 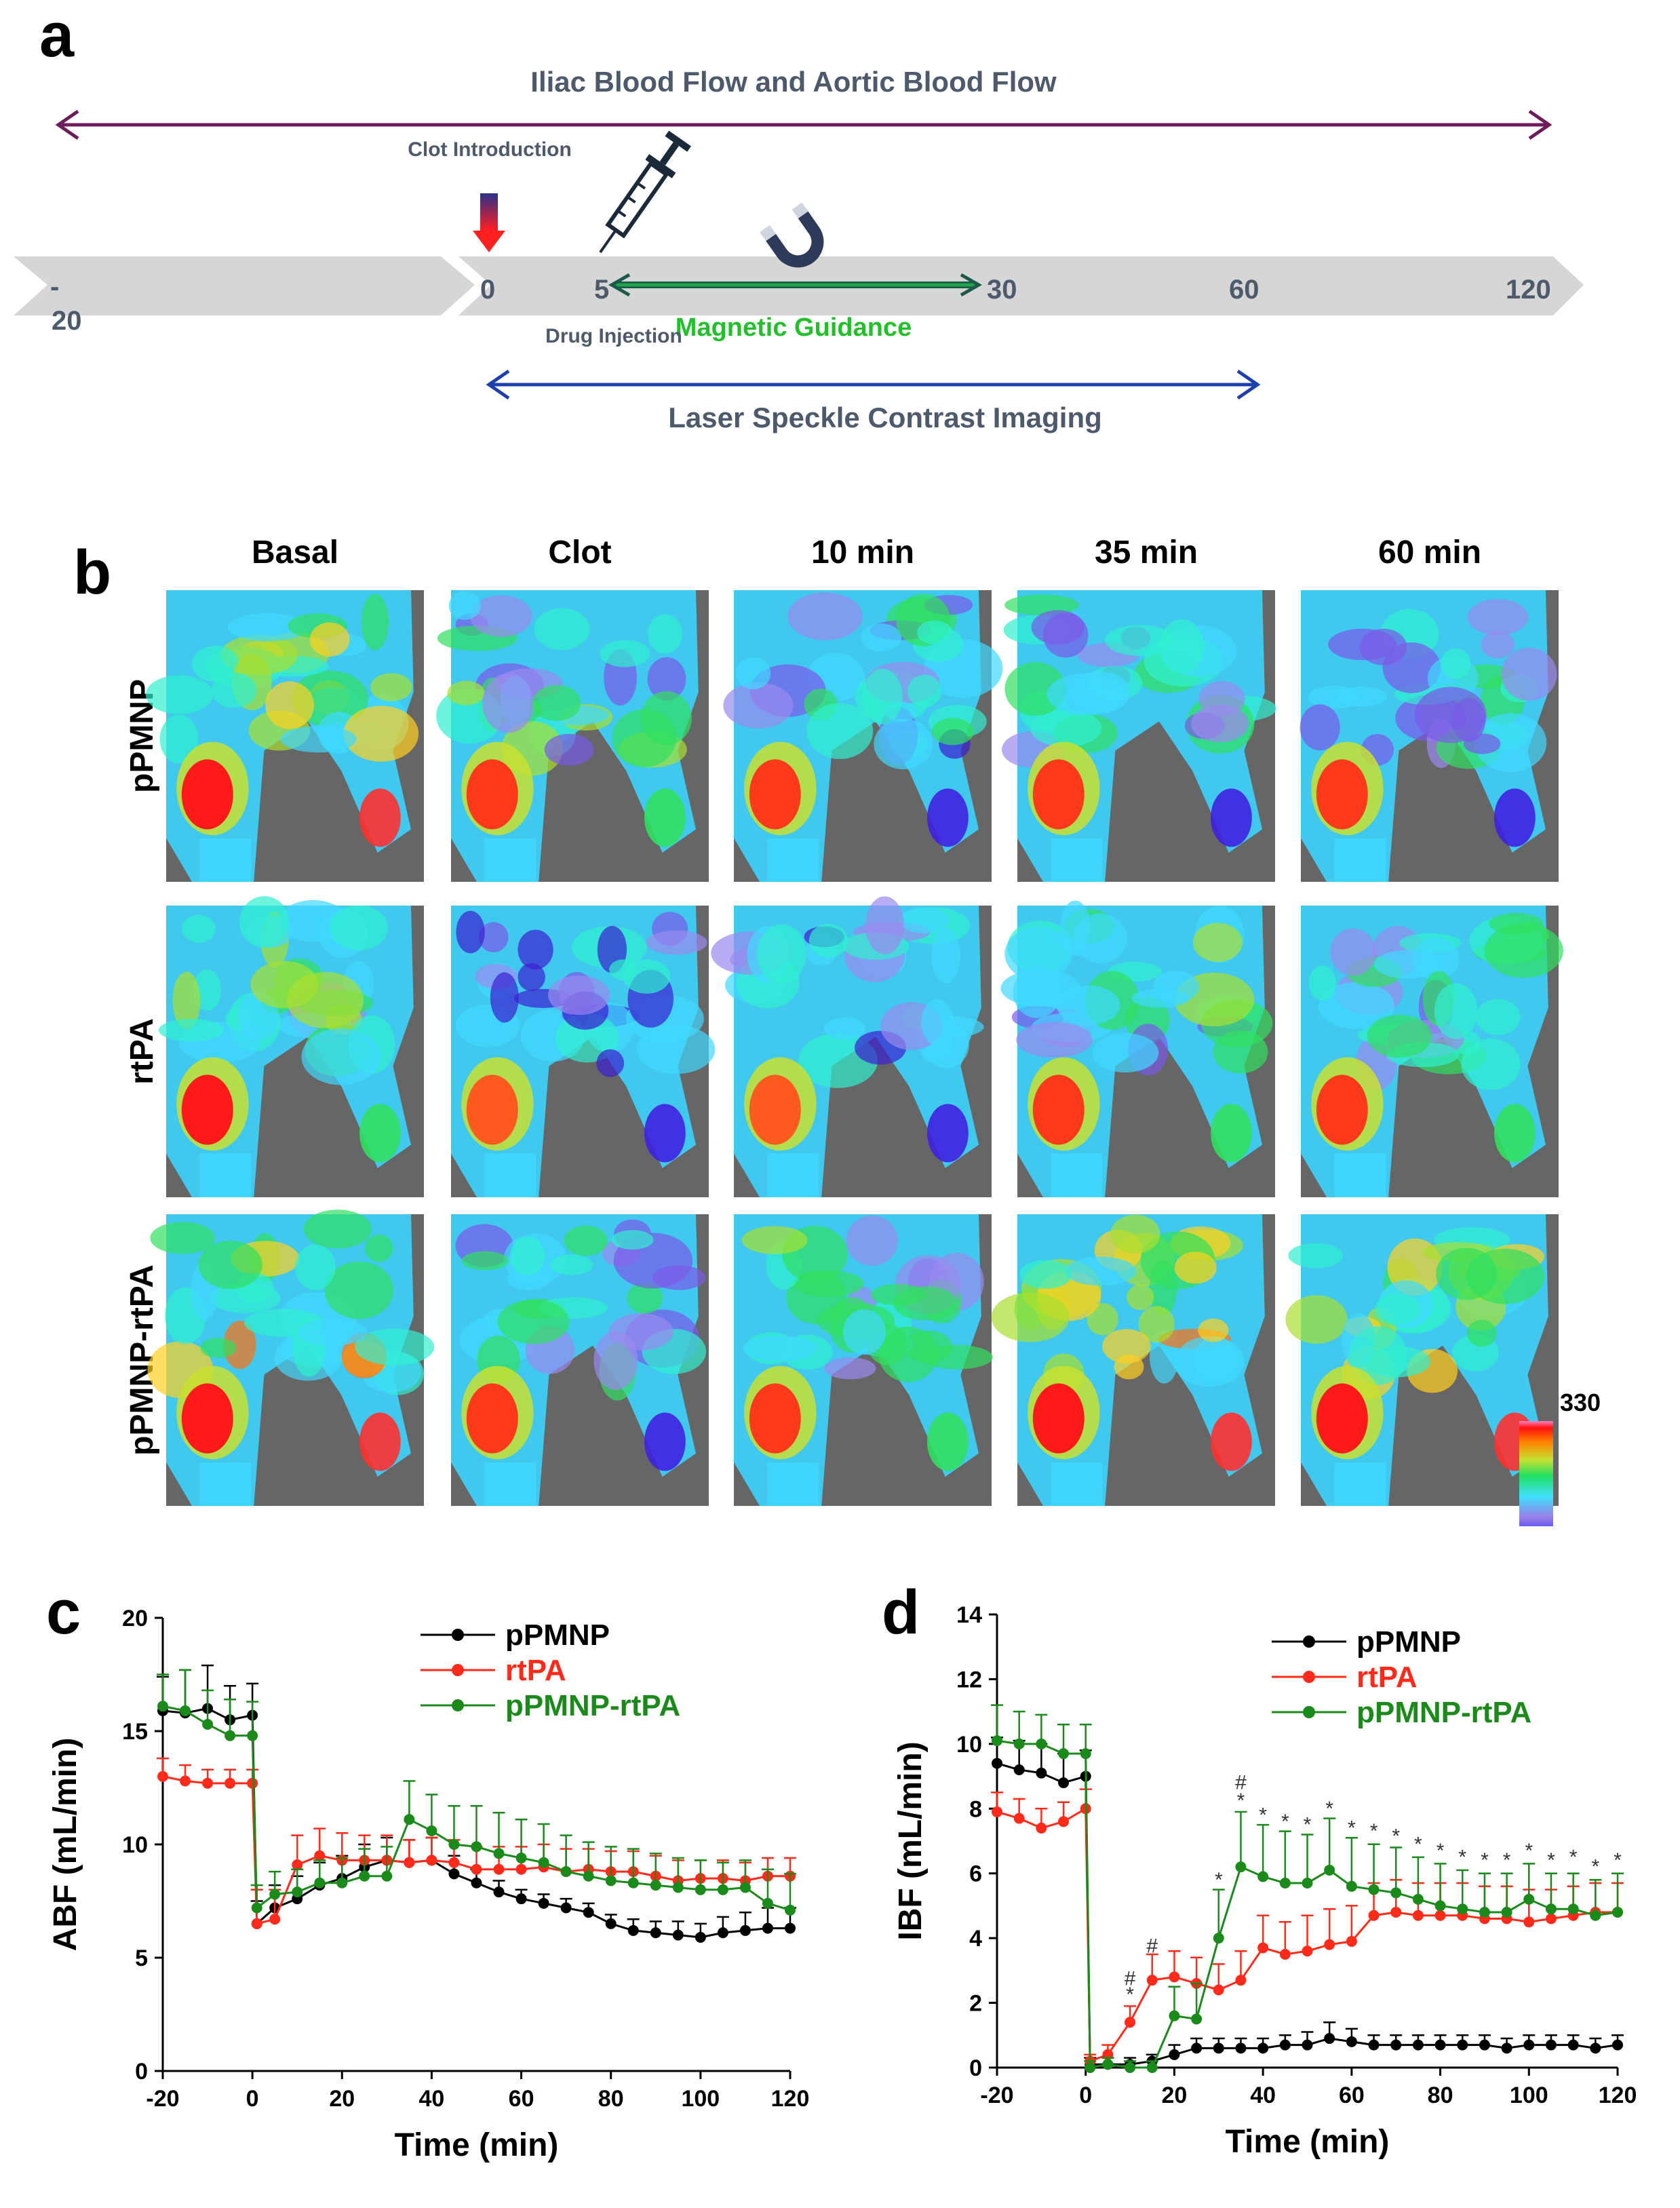 What do you see at coordinates (1308, 1888) in the screenshot?
I see `series-pPMNP-rtPA` at bounding box center [1308, 1888].